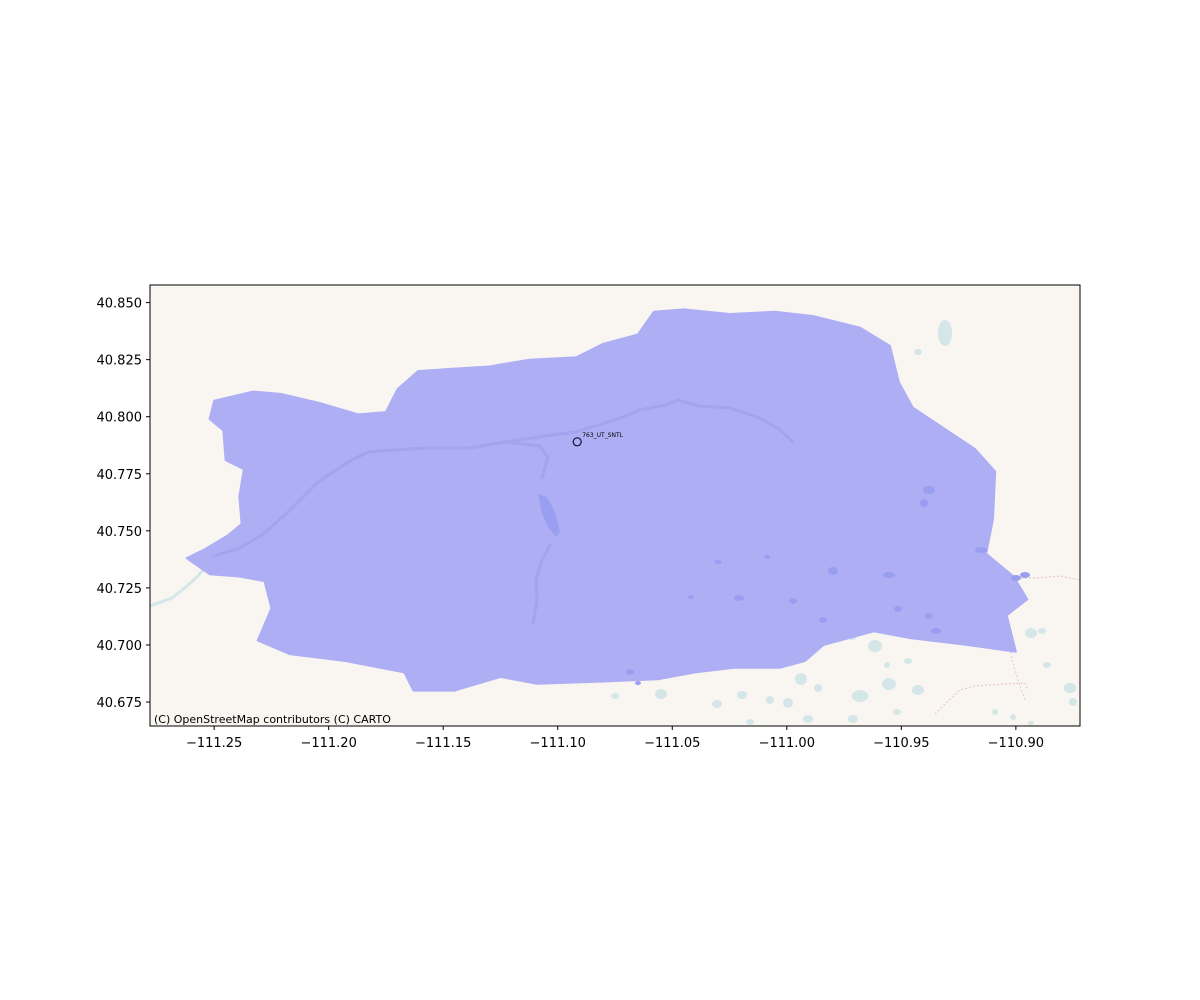 Image resolution: width=1200 pixels, height=1000 pixels. I want to click on y-tick-label: 40.750, so click(120, 532).